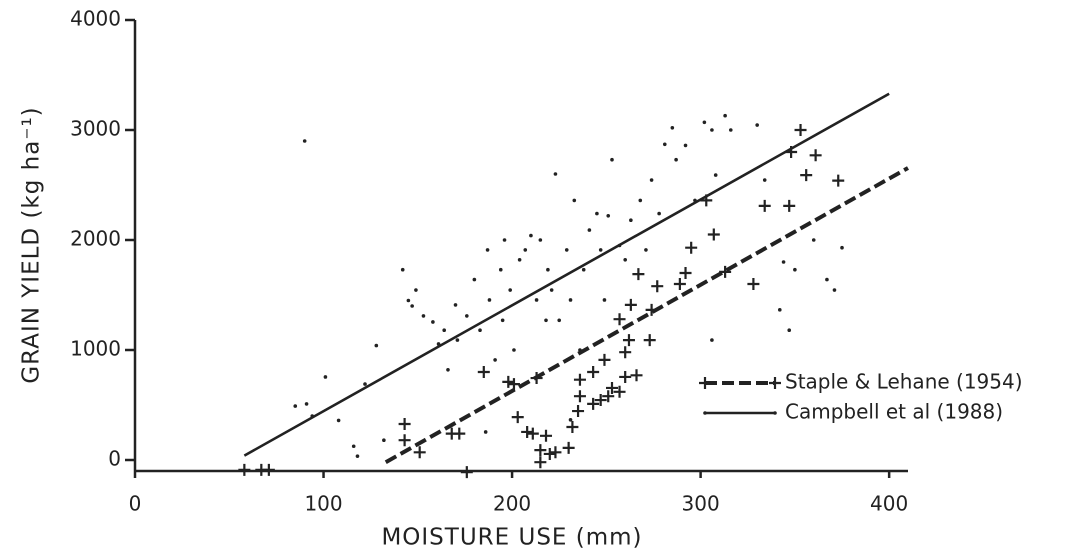 The height and width of the screenshot is (550, 1065). Describe the element at coordinates (135, 504) in the screenshot. I see `x-tick-label: 0` at that location.